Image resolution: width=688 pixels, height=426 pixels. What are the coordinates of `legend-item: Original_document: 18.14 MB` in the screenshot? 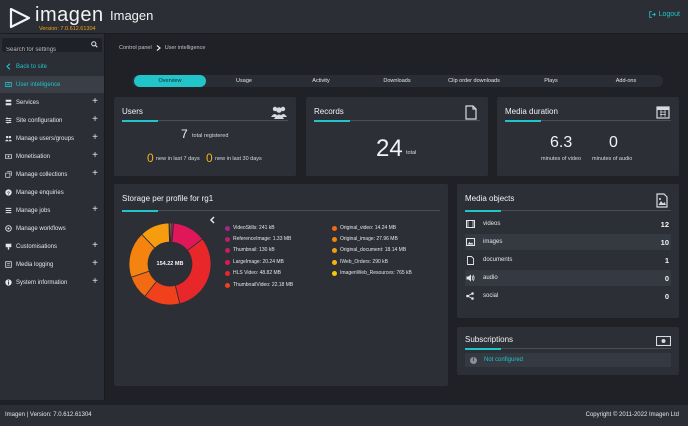 It's located at (369, 250).